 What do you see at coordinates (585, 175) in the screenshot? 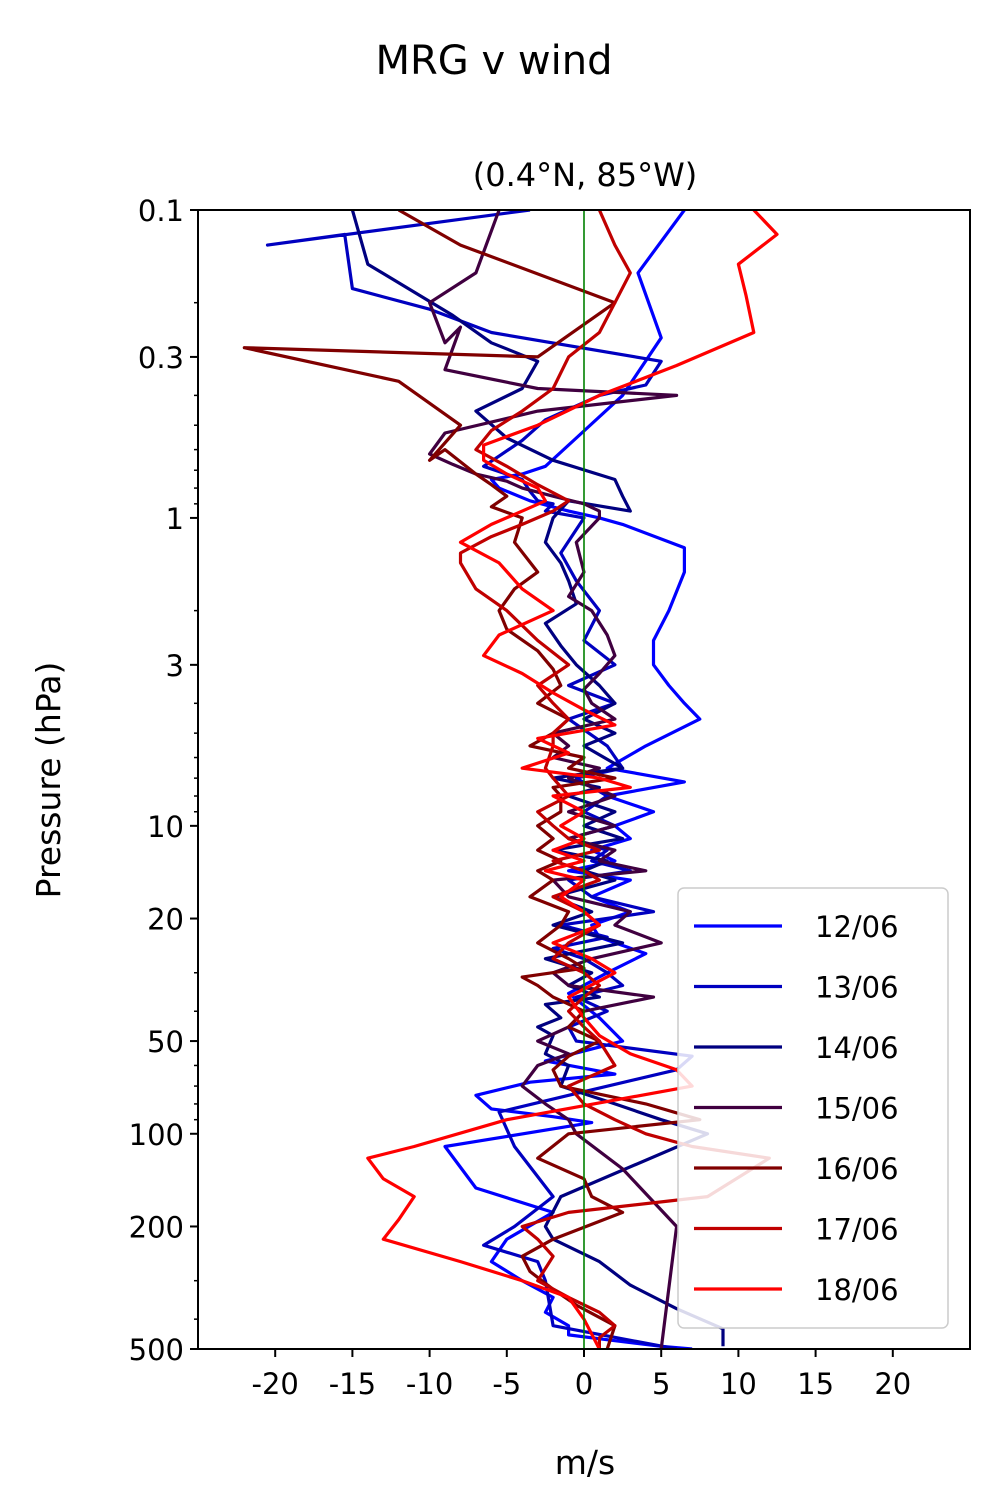
I see `chart-title: (0.4°N, 85°W)` at bounding box center [585, 175].